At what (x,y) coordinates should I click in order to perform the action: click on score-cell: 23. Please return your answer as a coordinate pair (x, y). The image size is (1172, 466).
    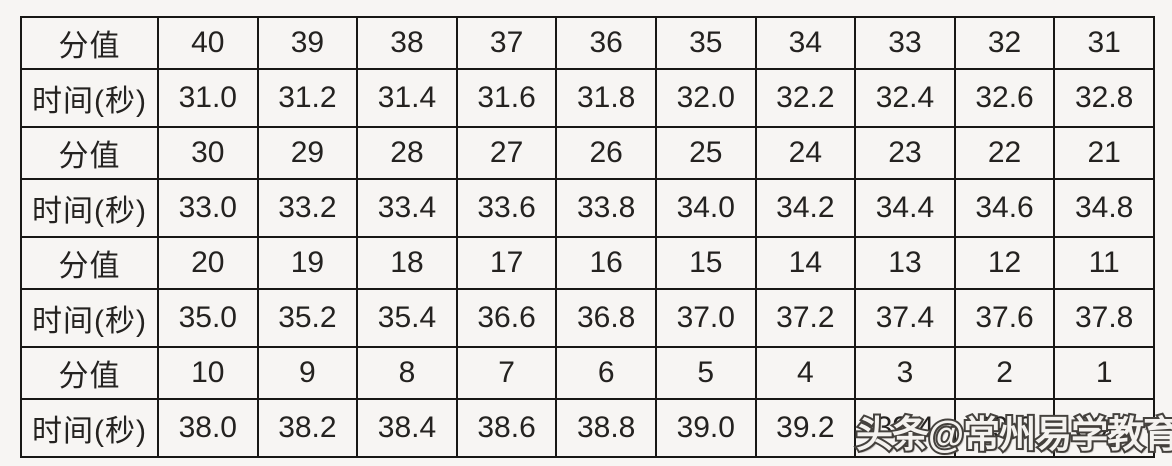
    Looking at the image, I should click on (905, 153).